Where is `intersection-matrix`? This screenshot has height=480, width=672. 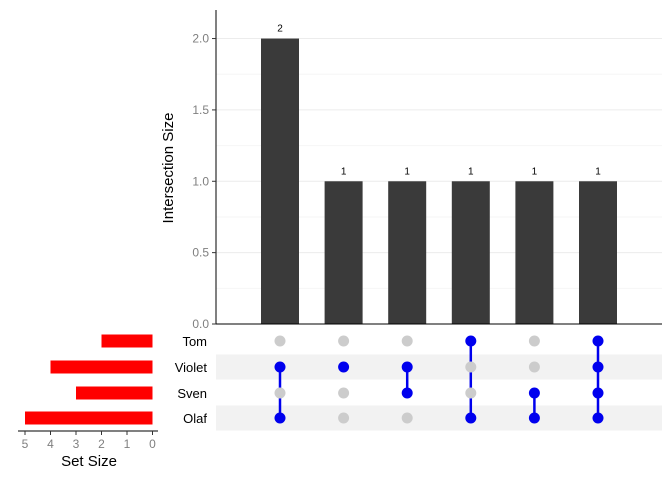 intersection-matrix is located at coordinates (439, 379).